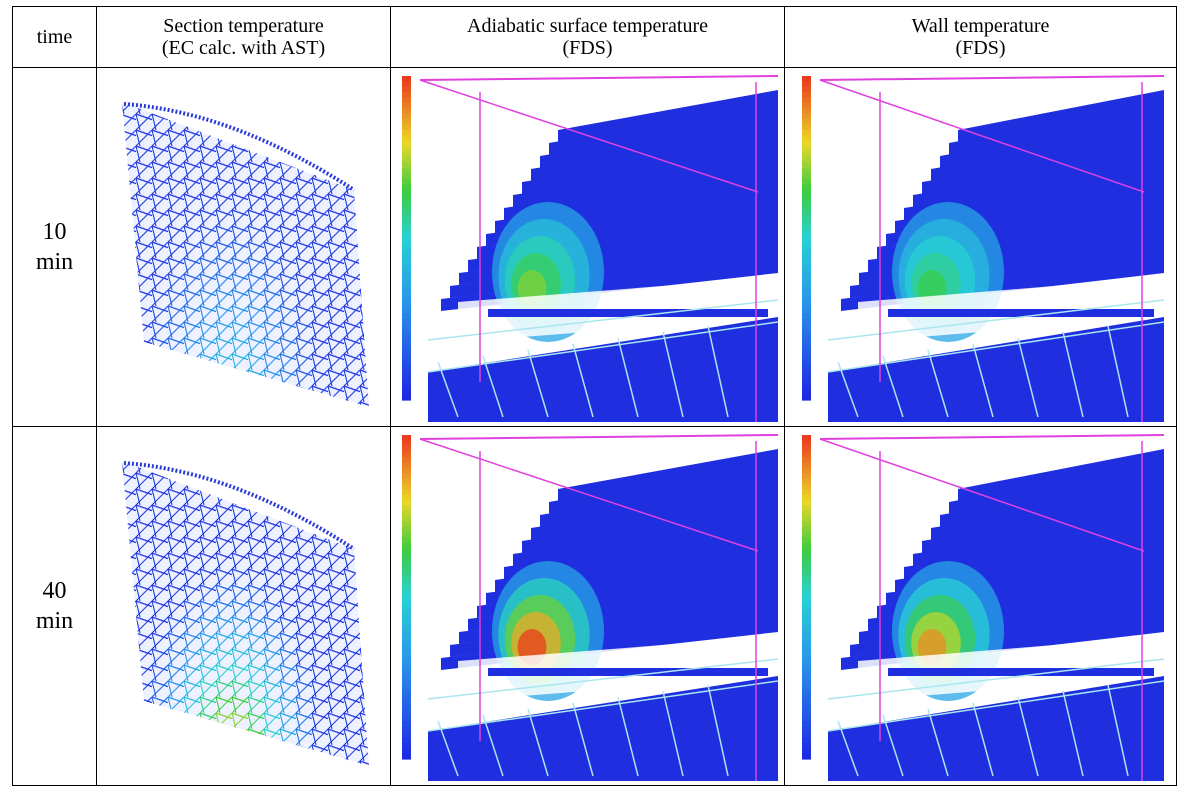 This screenshot has width=1186, height=796. I want to click on header-wall-line2: (FDS), so click(980, 48).